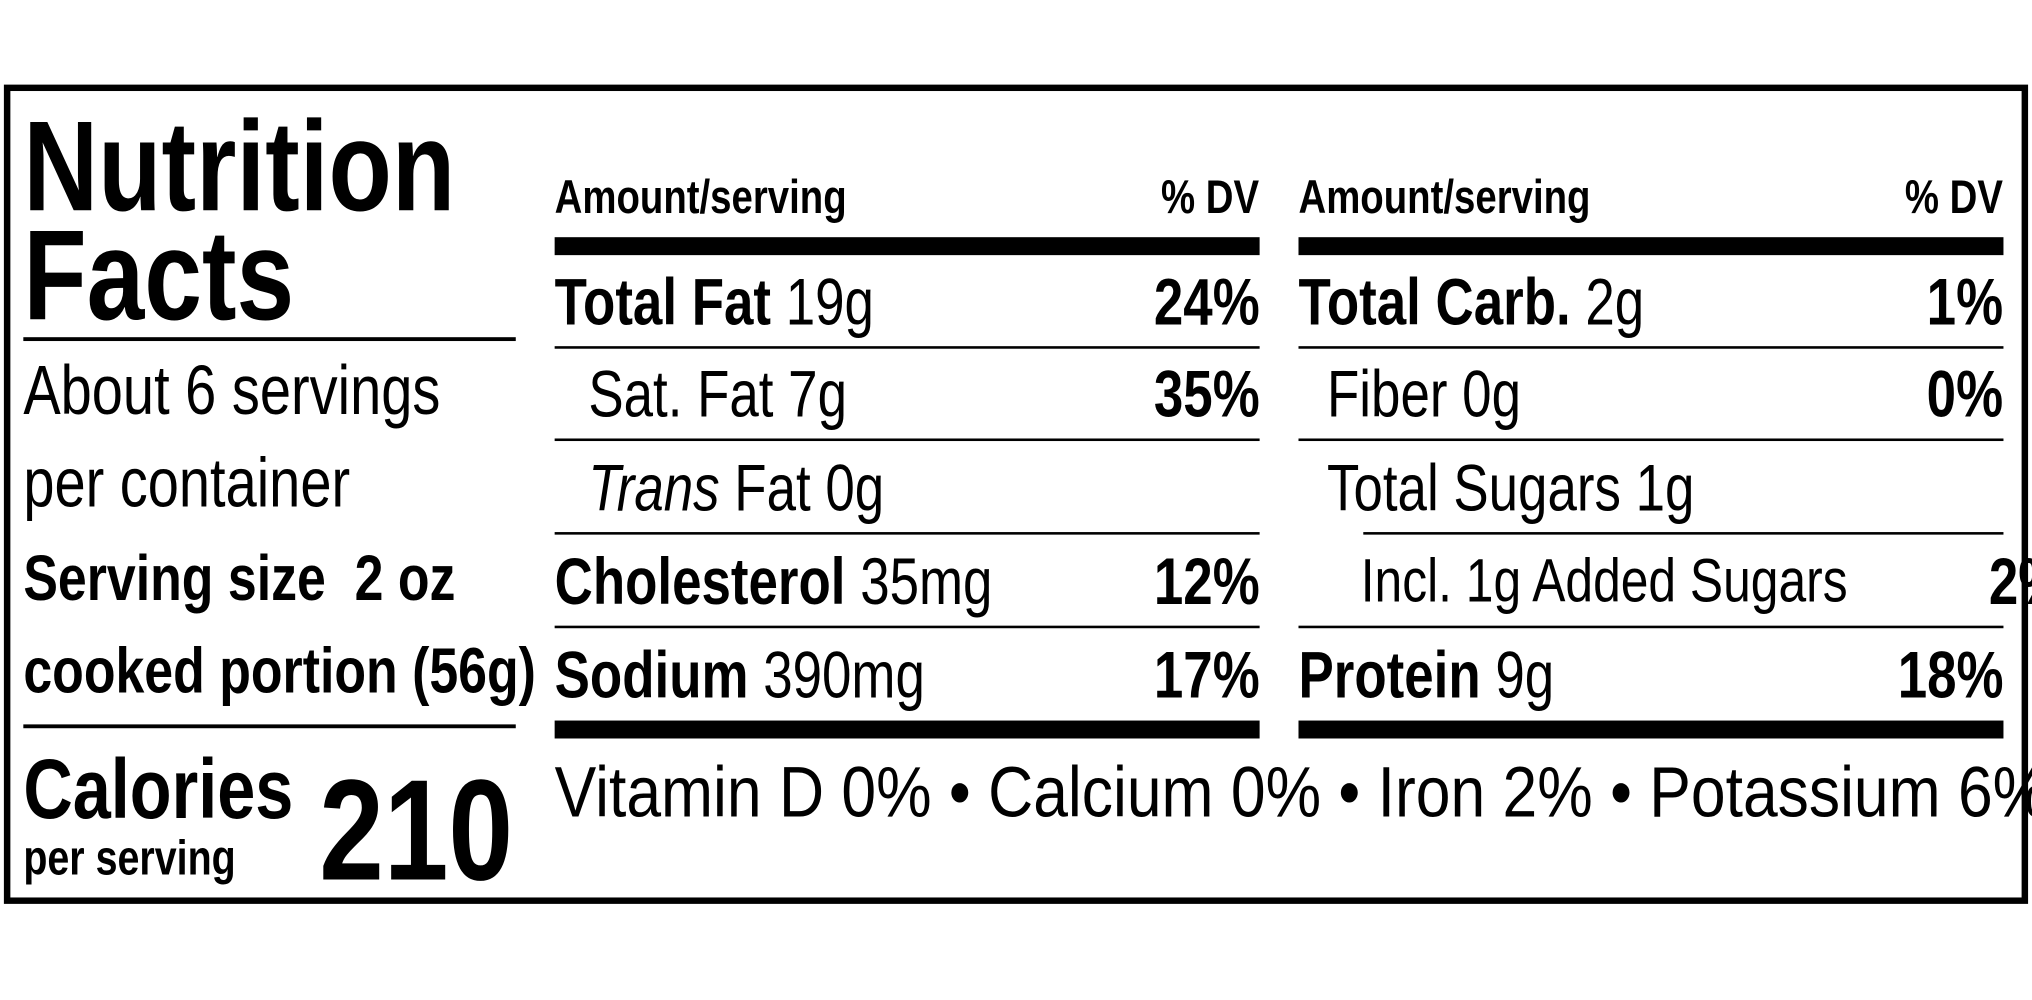 This screenshot has height=1000, width=2032. I want to click on nutrient-dv: 0%, so click(1965, 394).